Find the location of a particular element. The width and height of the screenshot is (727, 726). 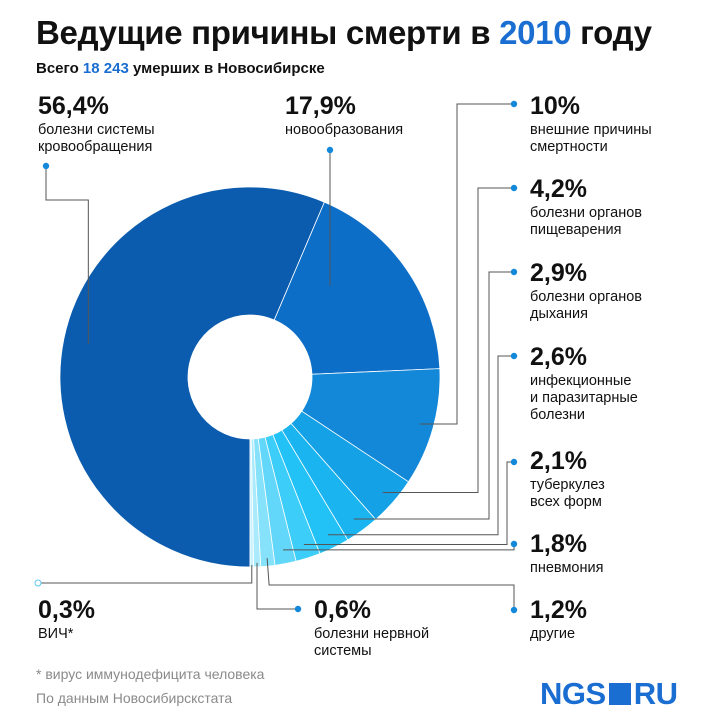

label-respiratory-pct: 2,9% is located at coordinates (558, 273).